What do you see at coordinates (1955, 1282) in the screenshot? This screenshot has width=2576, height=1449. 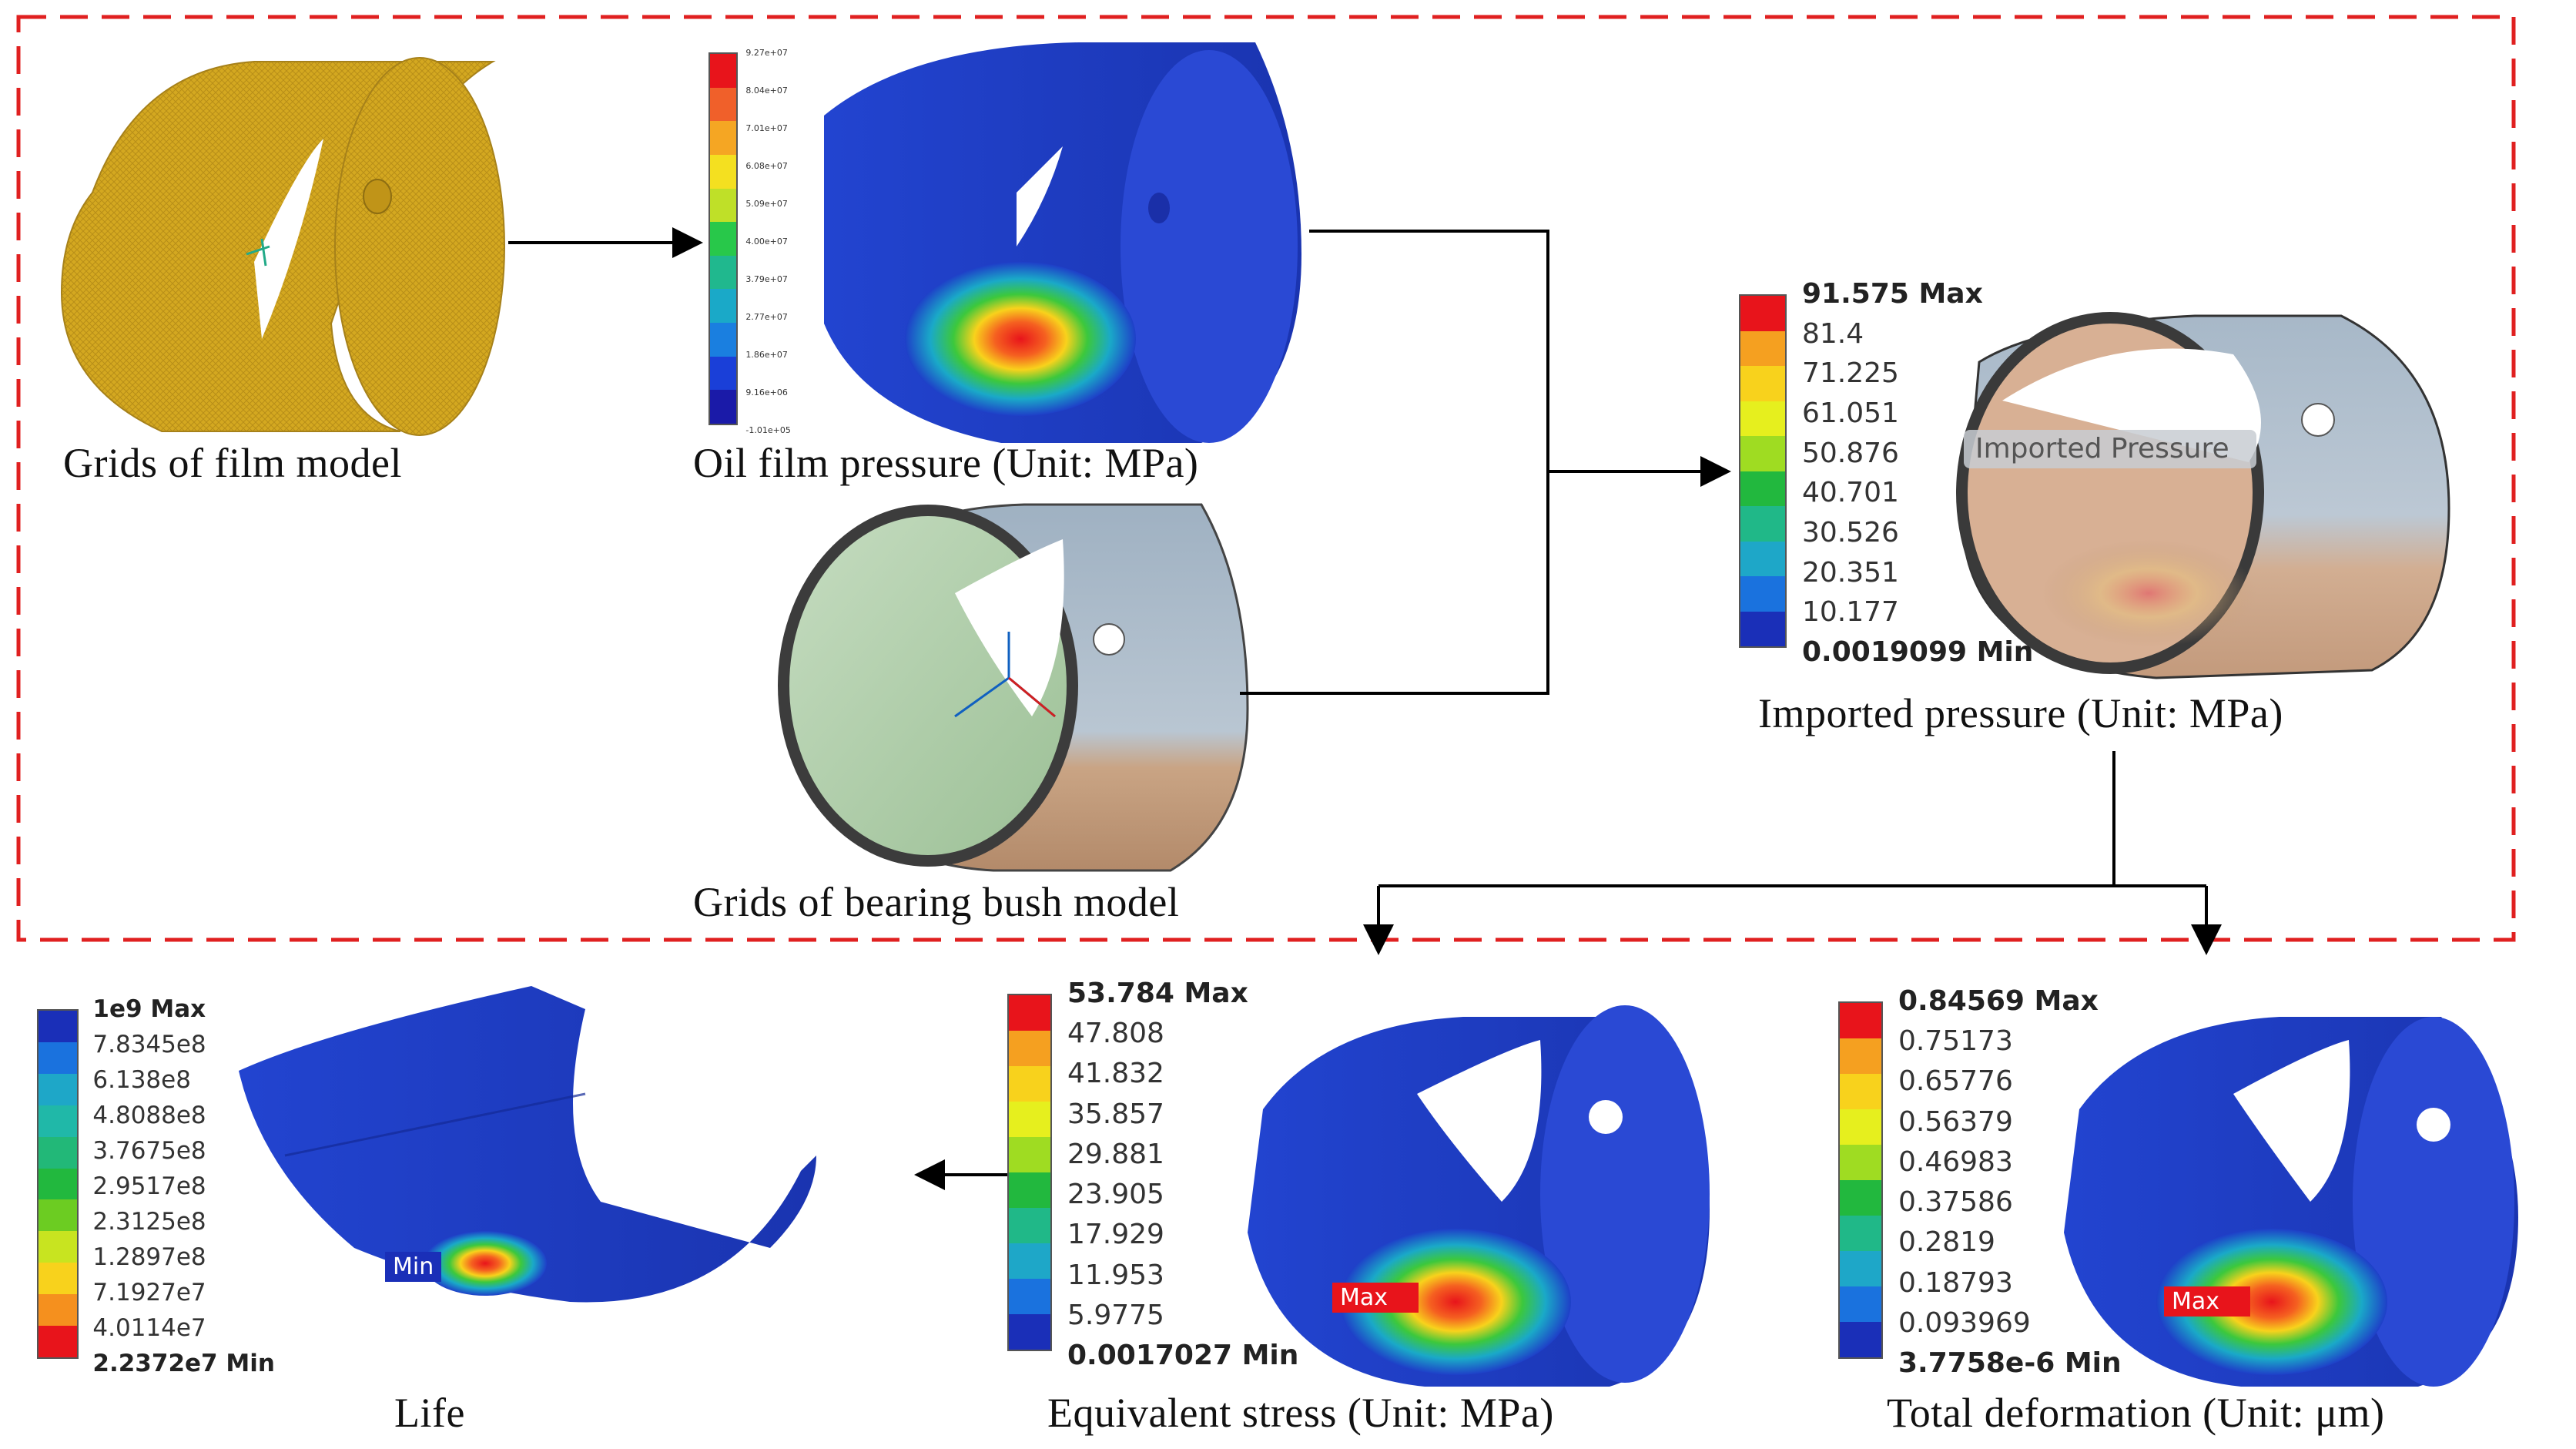 I see `deformation-legend-label: 0.18793` at bounding box center [1955, 1282].